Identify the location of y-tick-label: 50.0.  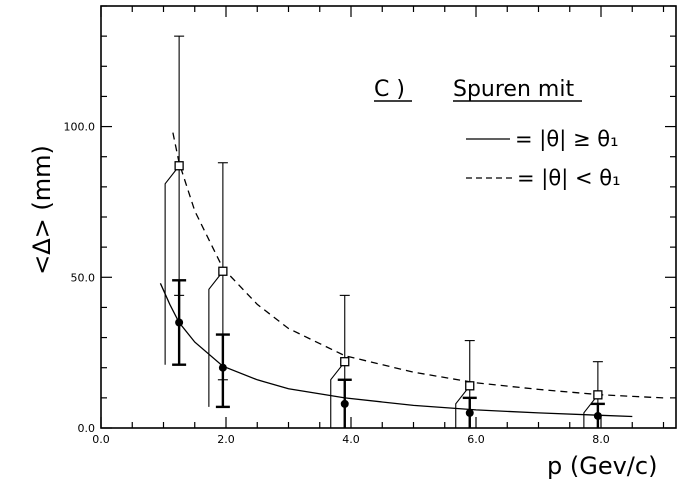
(83, 277).